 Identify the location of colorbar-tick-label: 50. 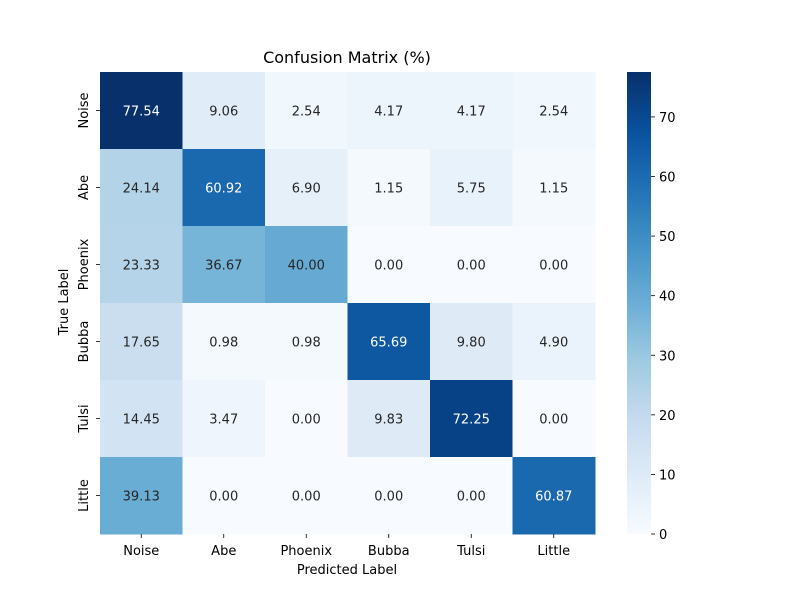
(667, 237).